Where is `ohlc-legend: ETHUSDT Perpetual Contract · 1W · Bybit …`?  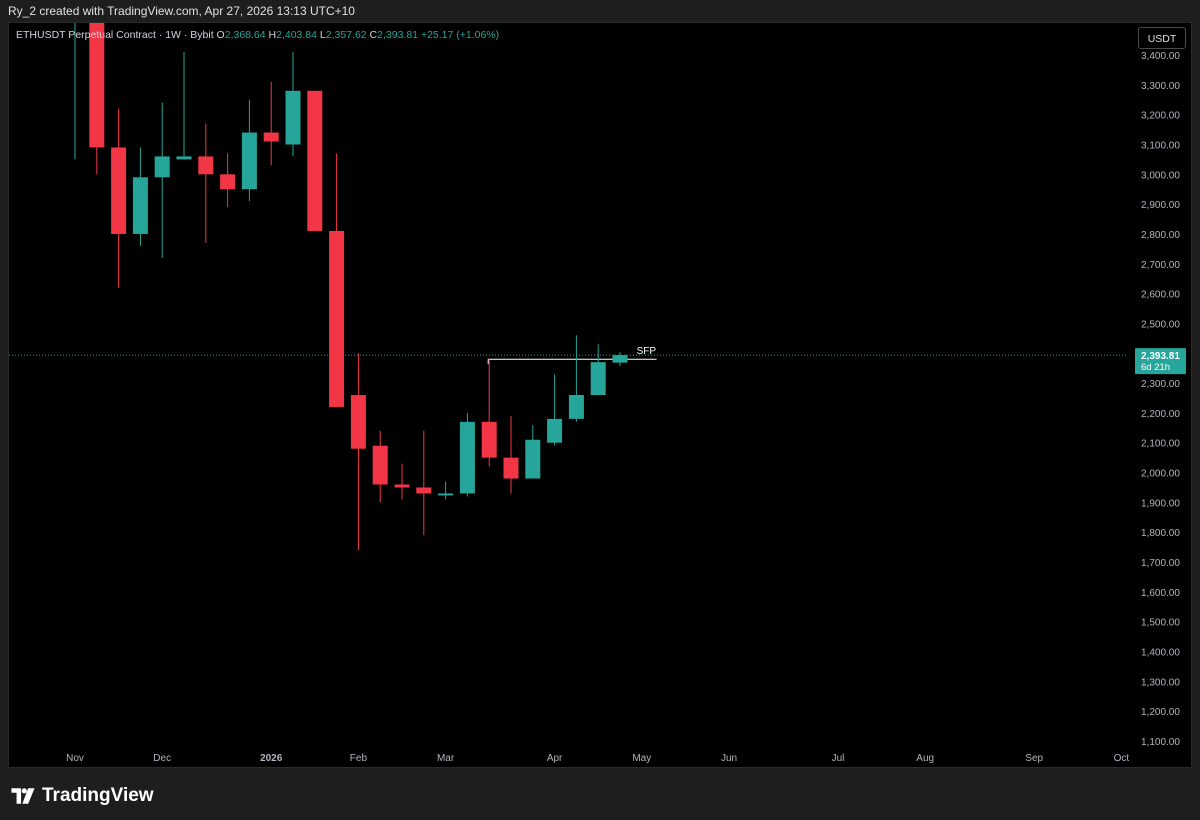
ohlc-legend: ETHUSDT Perpetual Contract · 1W · Bybit … is located at coordinates (257, 35).